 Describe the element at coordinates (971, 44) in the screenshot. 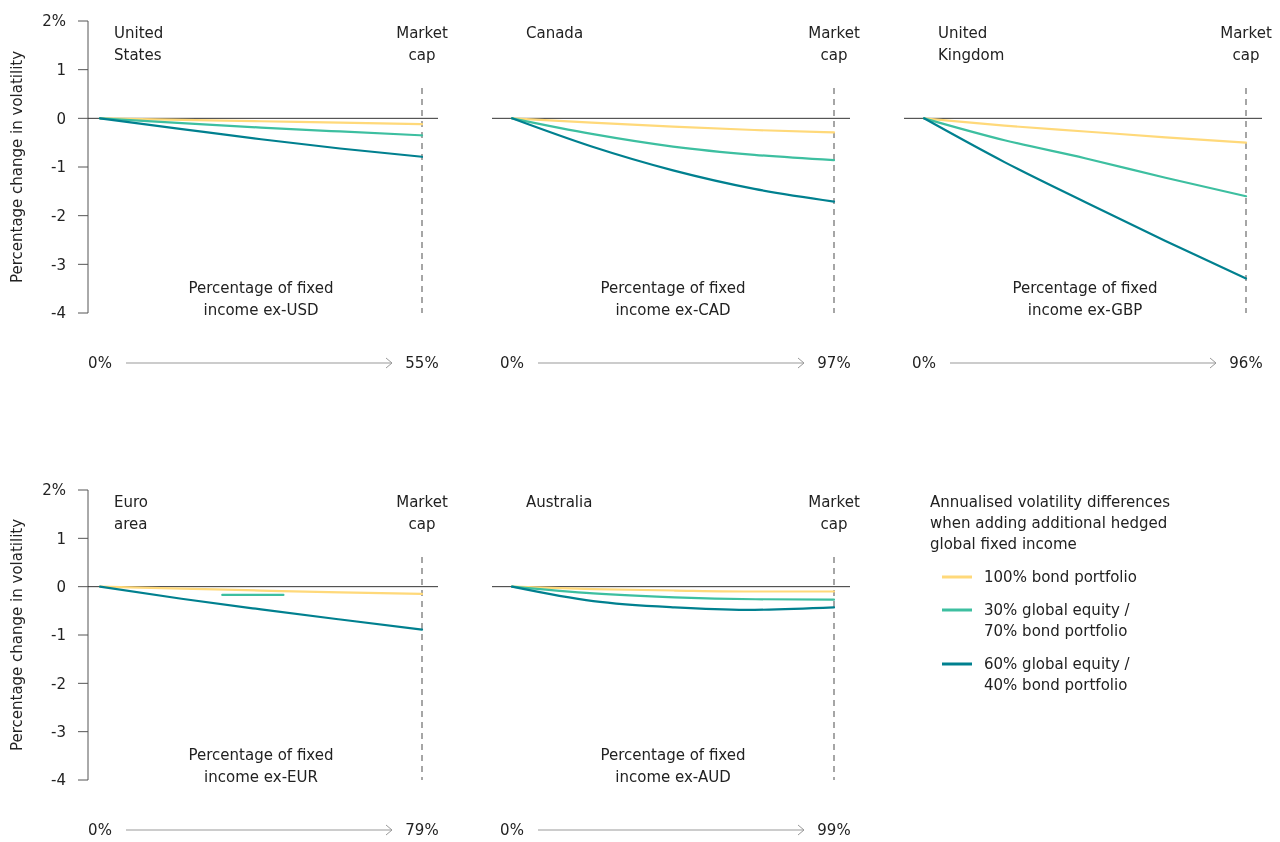

I see `text: United Kingdom` at that location.